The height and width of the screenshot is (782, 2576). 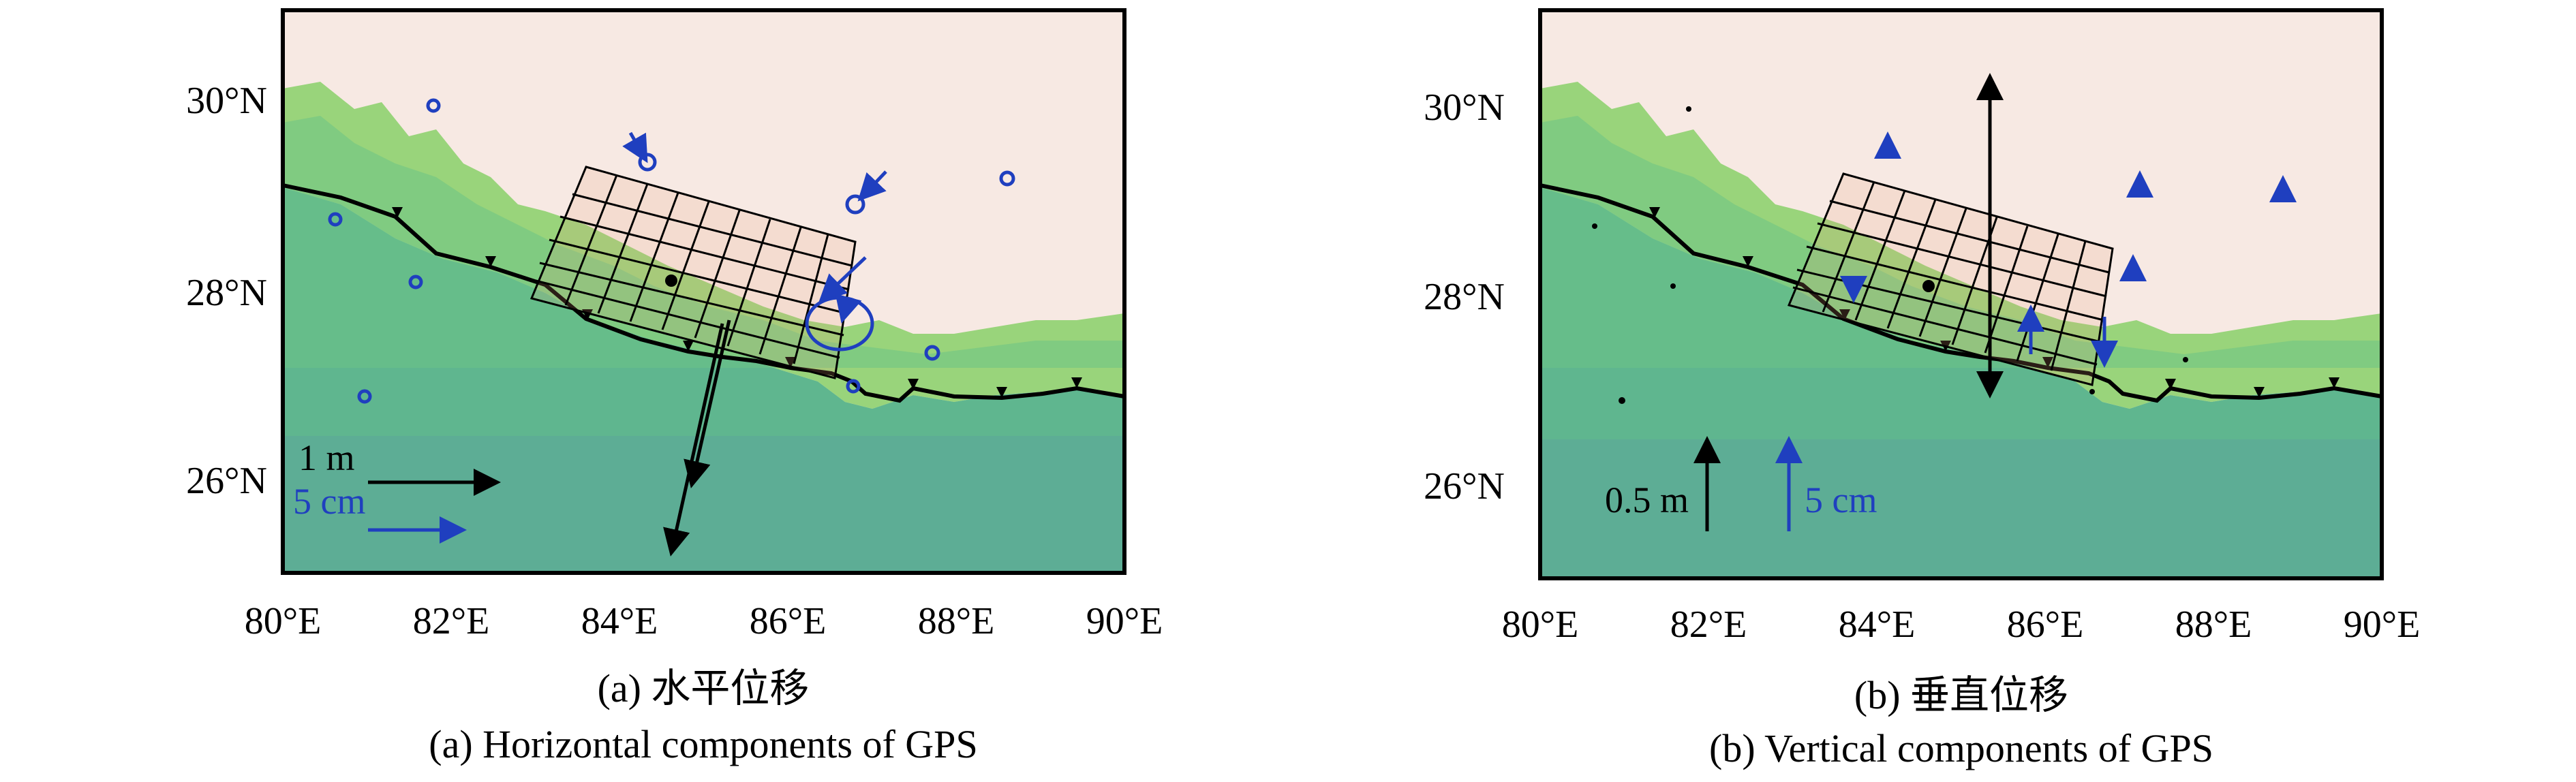 What do you see at coordinates (619, 621) in the screenshot?
I see `lon-tick-84-a: 84°E` at bounding box center [619, 621].